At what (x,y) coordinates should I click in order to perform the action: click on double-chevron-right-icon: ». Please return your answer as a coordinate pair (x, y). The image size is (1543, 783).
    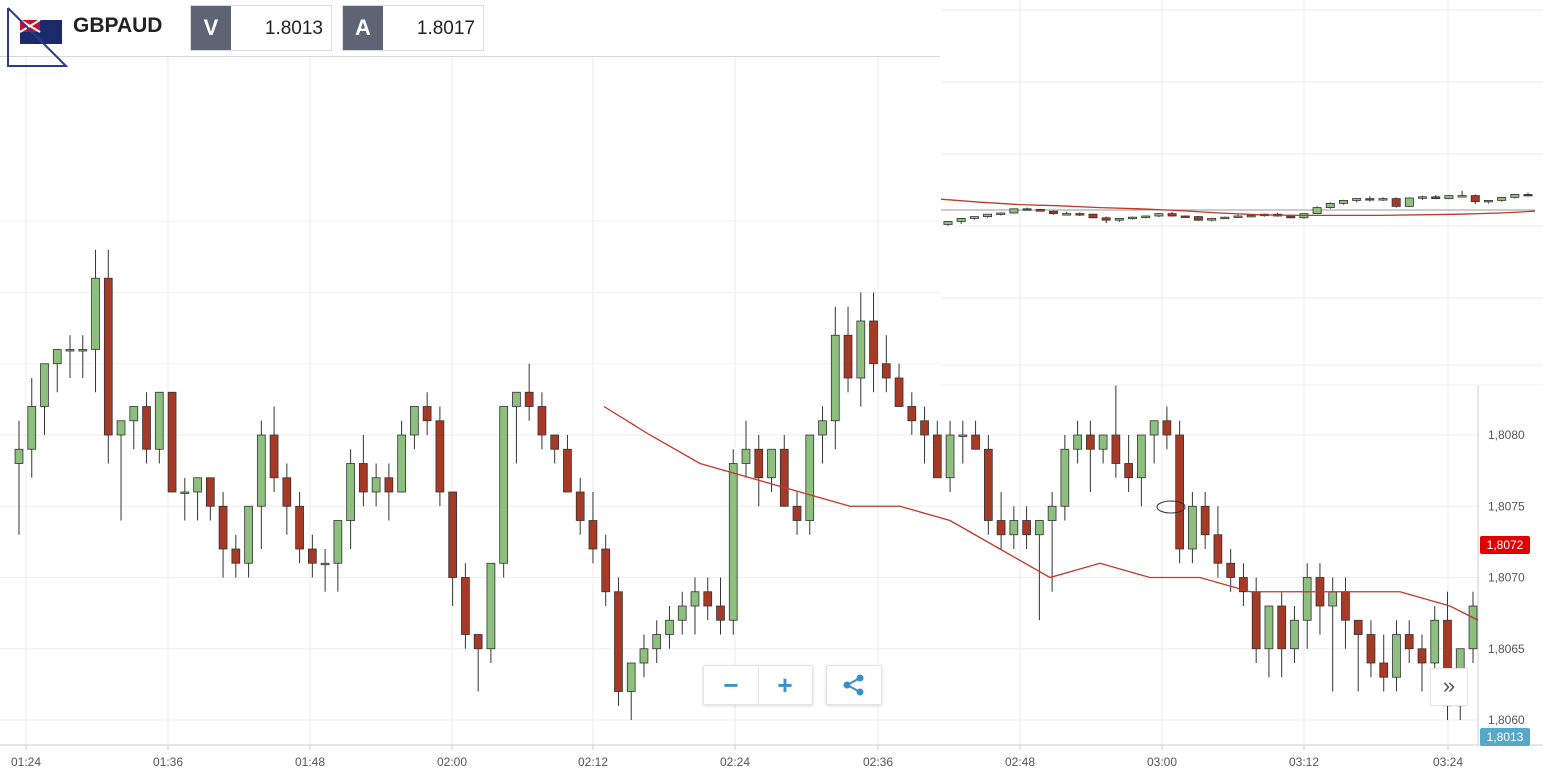
    Looking at the image, I should click on (1449, 687).